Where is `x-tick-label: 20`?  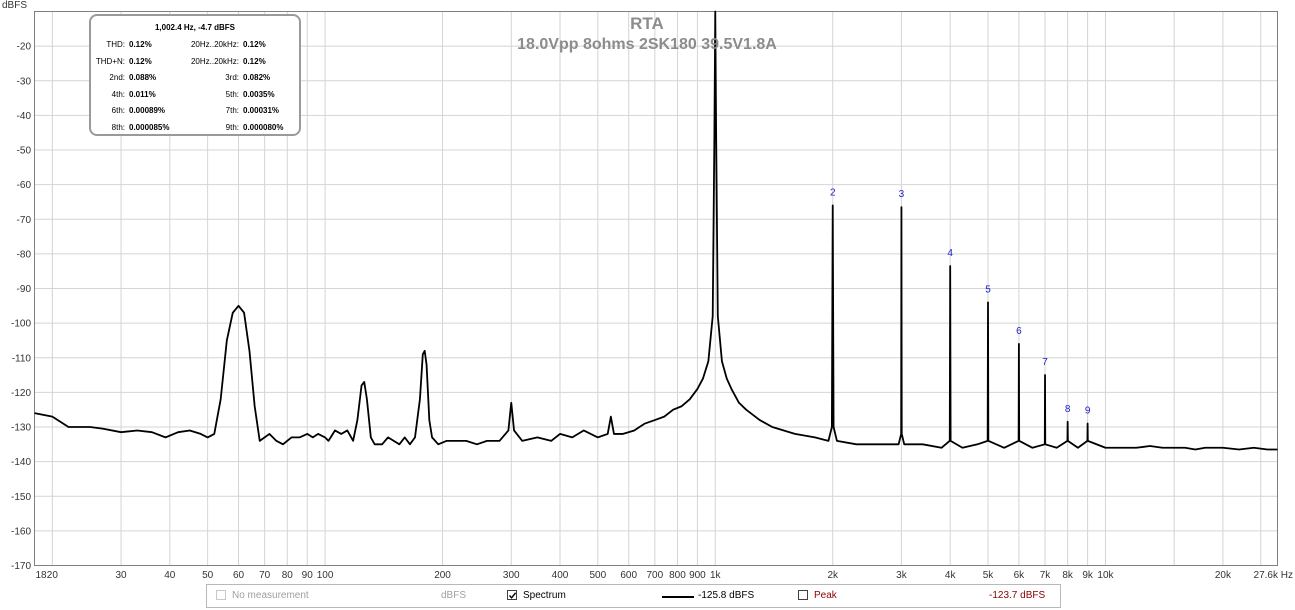
x-tick-label: 20 is located at coordinates (53, 575).